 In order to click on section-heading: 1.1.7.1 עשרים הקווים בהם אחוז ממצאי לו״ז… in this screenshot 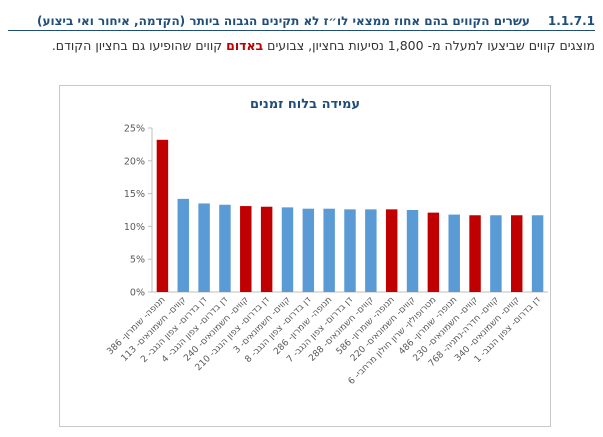, I will do `click(301, 18)`.